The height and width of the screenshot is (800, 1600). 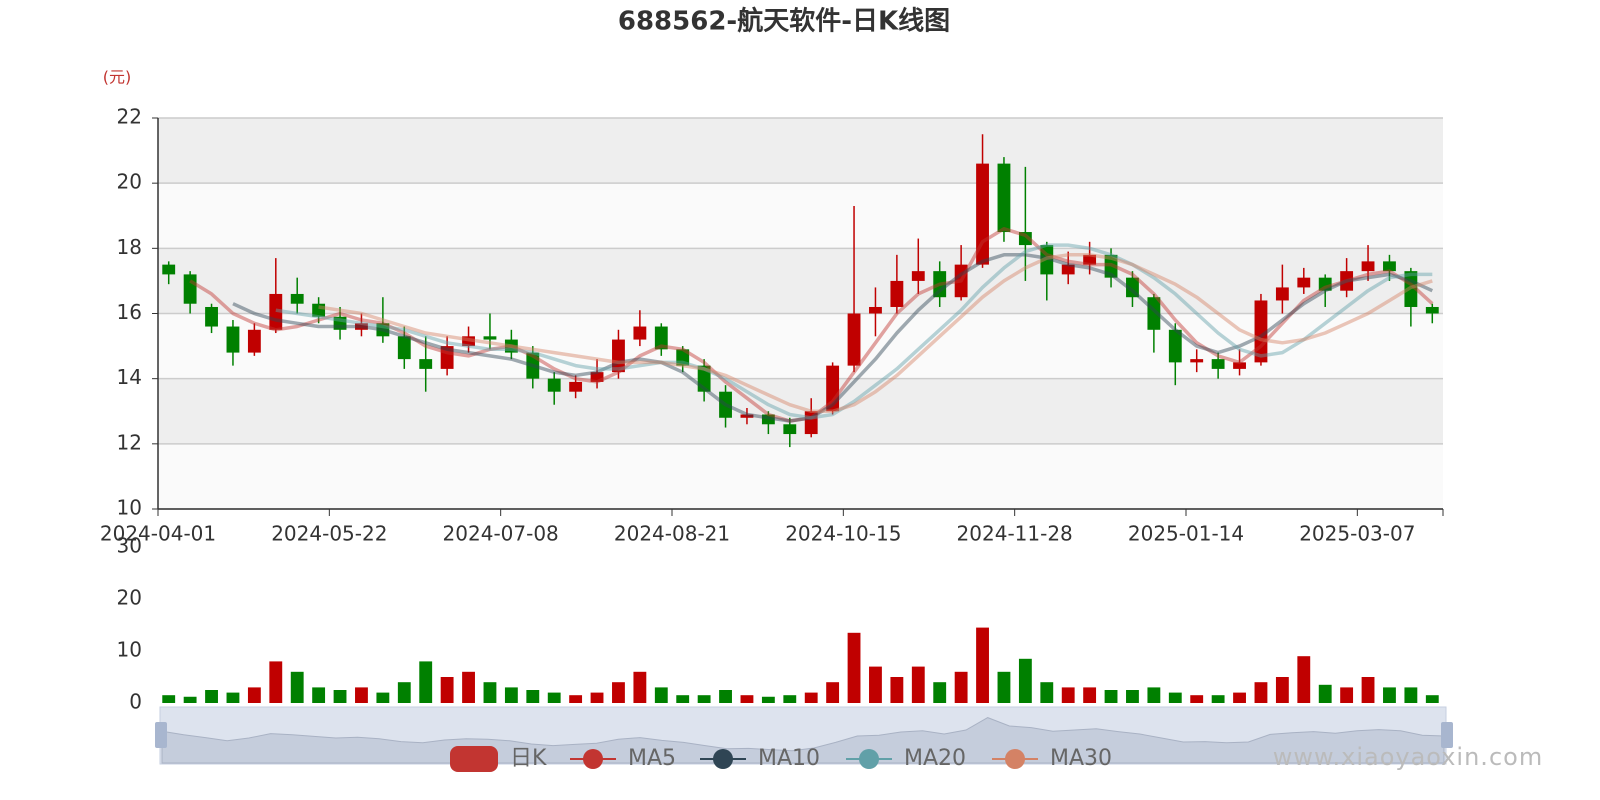 I want to click on x-tick-label: 2024-05-22, so click(x=329, y=534).